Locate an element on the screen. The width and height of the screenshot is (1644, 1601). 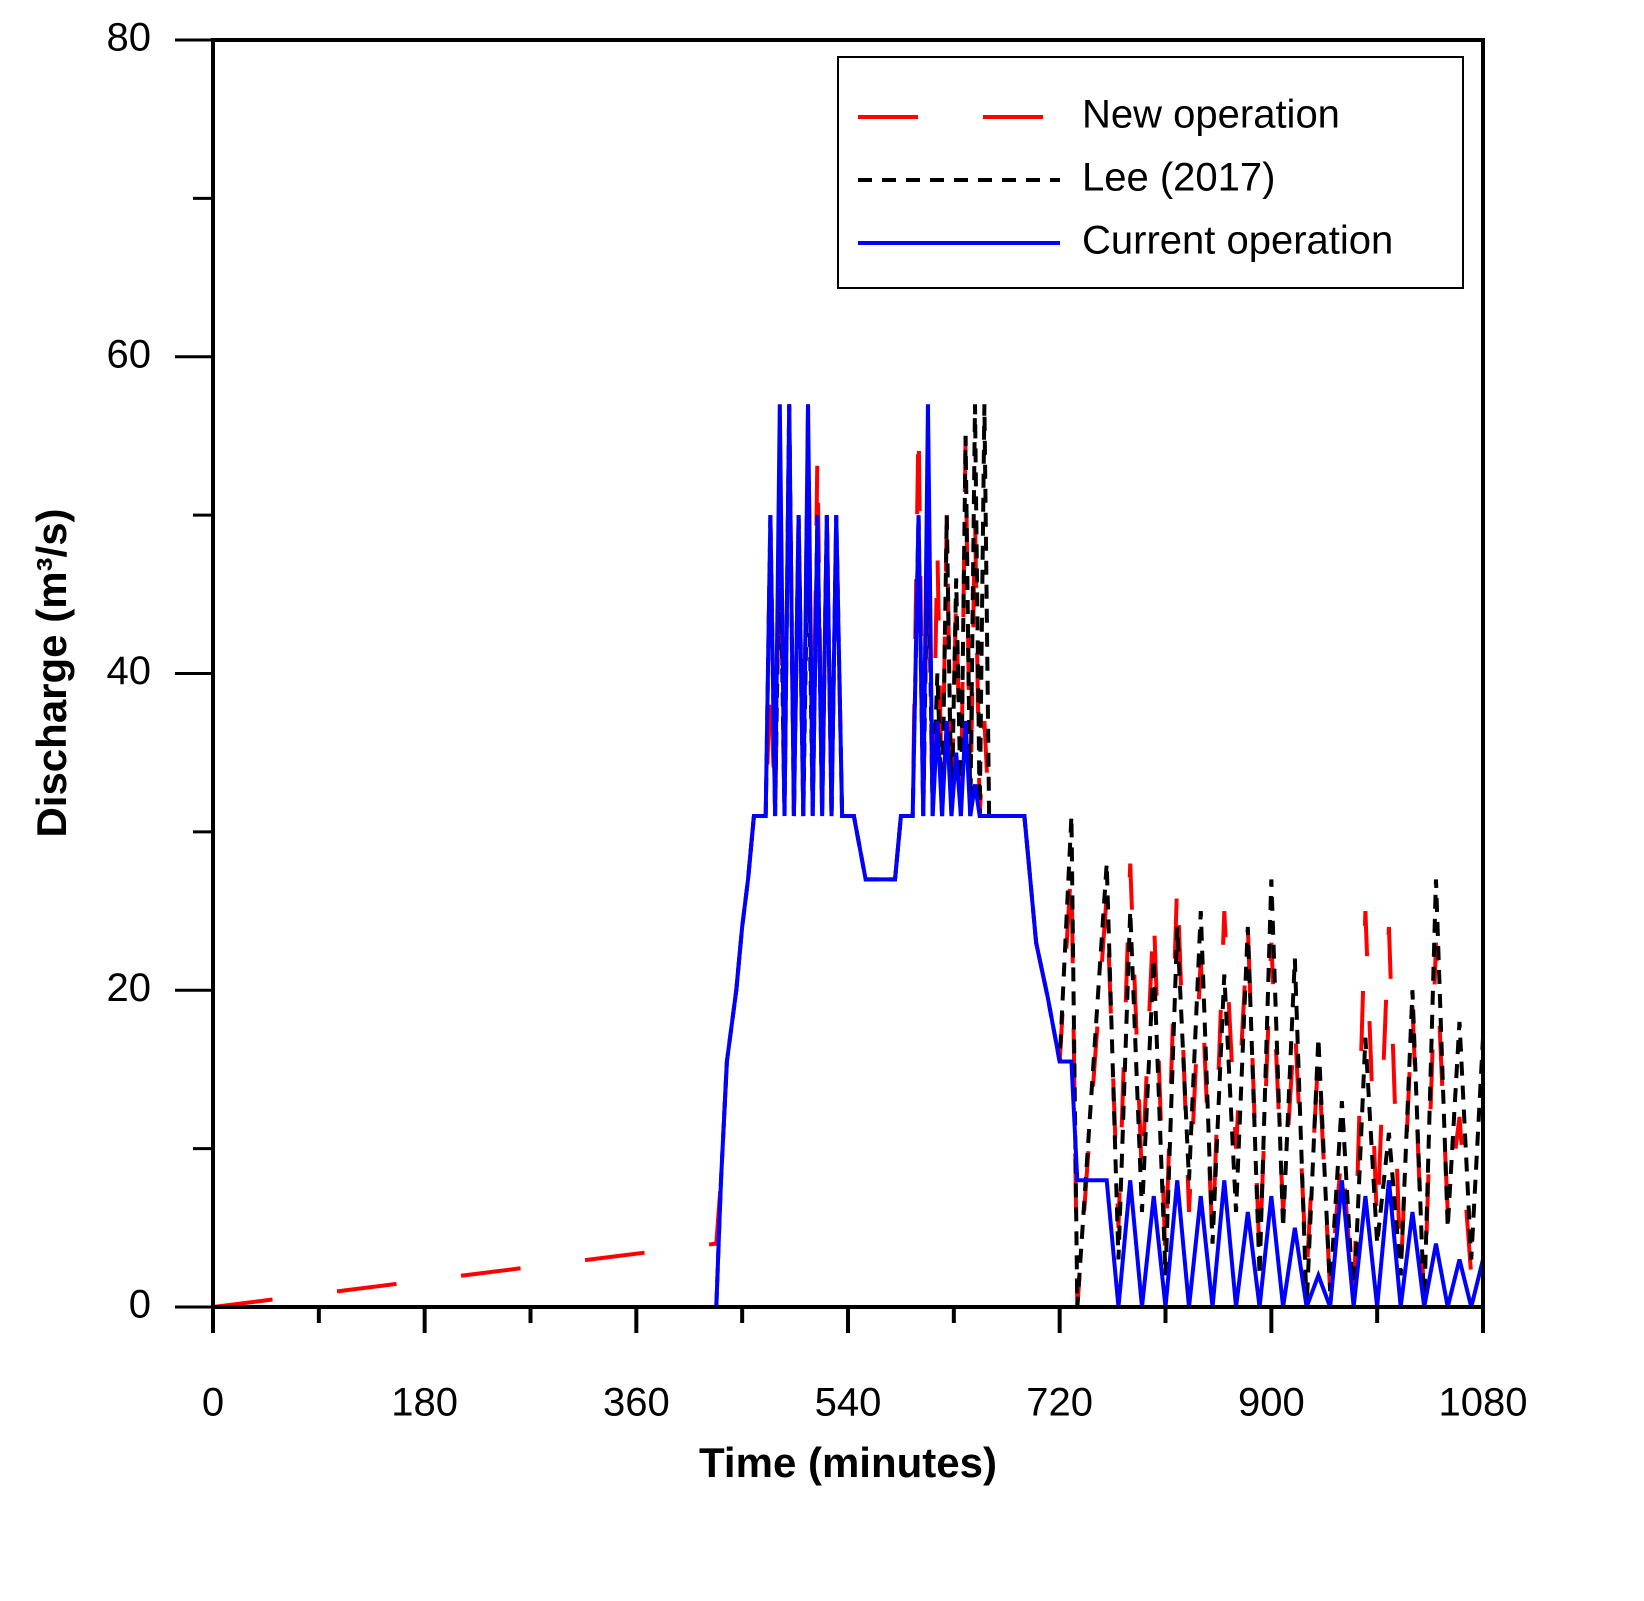
legend-label: Current operation is located at coordinates (1237, 241).